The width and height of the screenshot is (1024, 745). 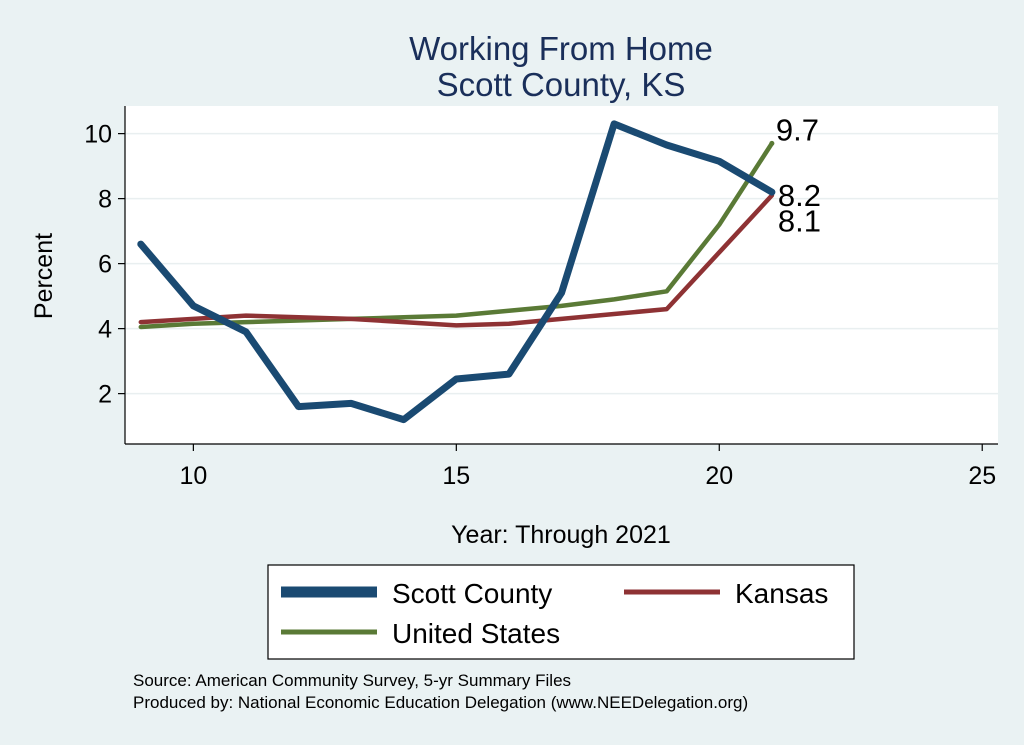 I want to click on y-tick-label-6: 6, so click(x=105, y=265).